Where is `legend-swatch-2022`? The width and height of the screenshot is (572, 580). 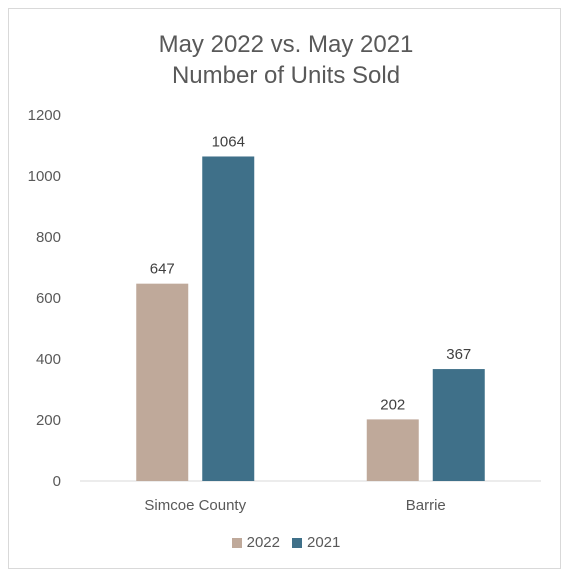 legend-swatch-2022 is located at coordinates (236, 542).